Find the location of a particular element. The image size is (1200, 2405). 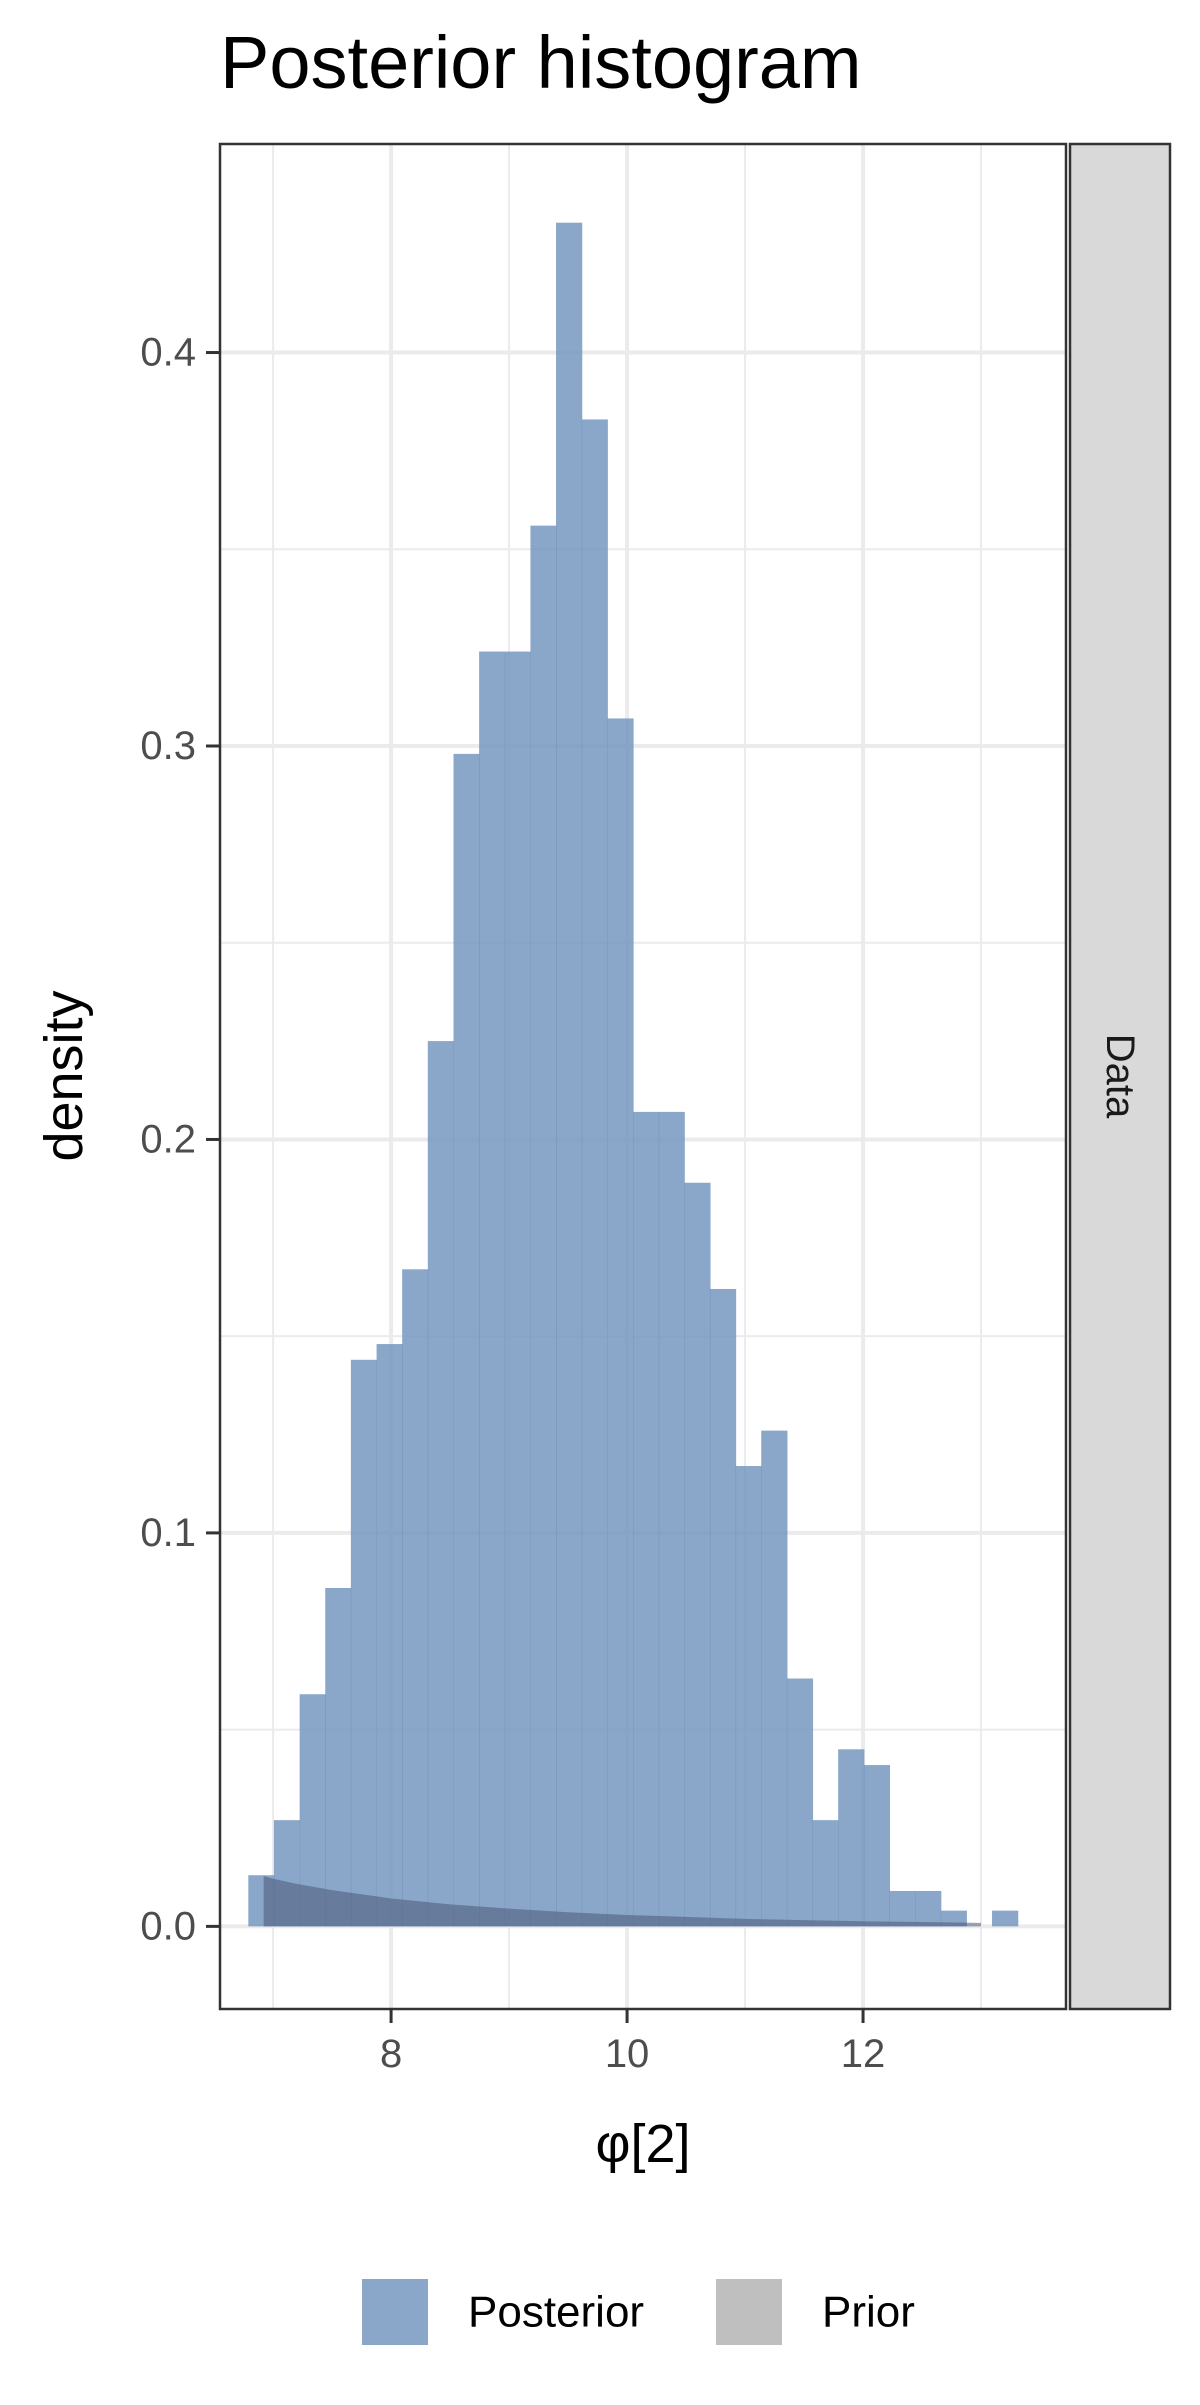

legend-label-prior: Prior is located at coordinates (868, 2312).